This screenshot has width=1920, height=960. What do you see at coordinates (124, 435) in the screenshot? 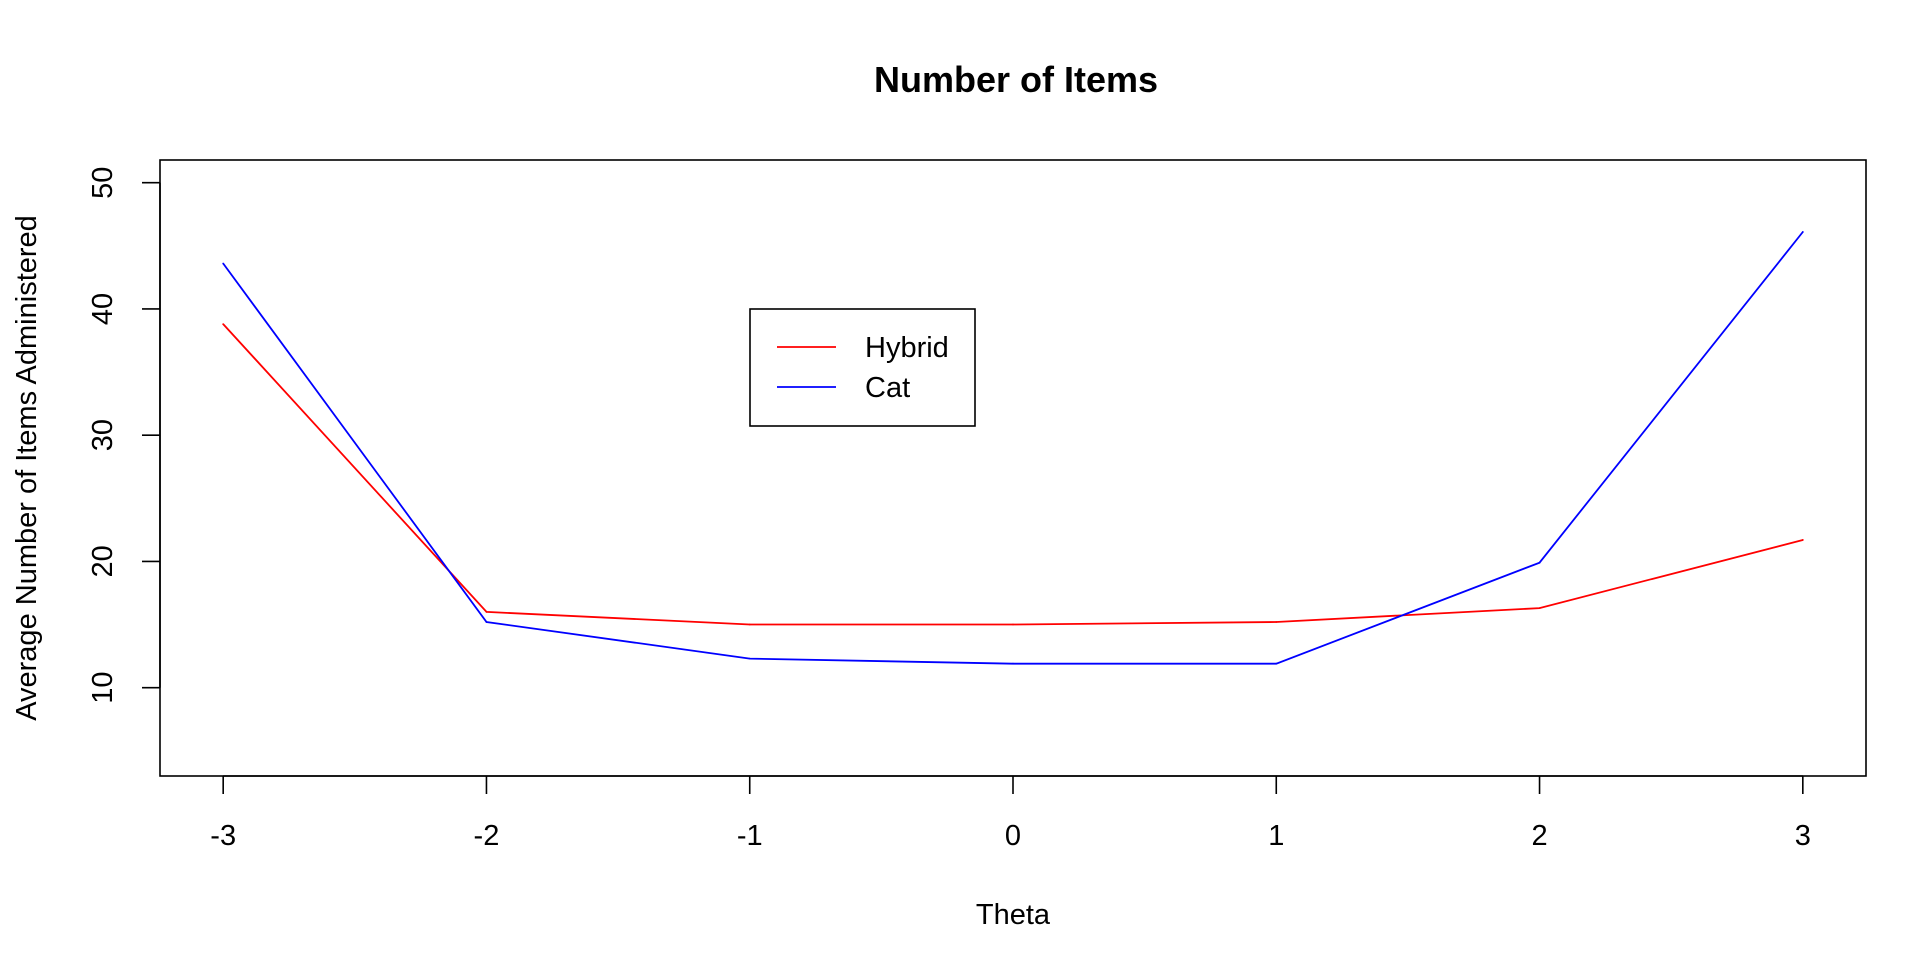
I see `y-axis: 10 20 30 40 50` at bounding box center [124, 435].